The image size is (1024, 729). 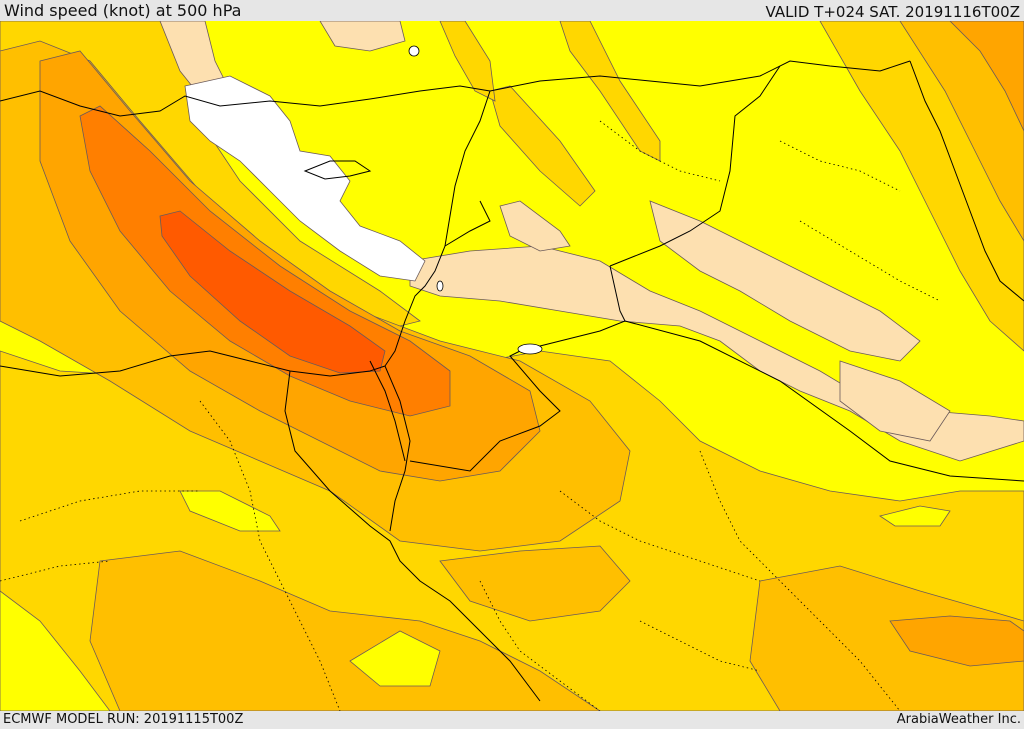 I want to click on coastline-gulf-east, so click(x=966, y=181).